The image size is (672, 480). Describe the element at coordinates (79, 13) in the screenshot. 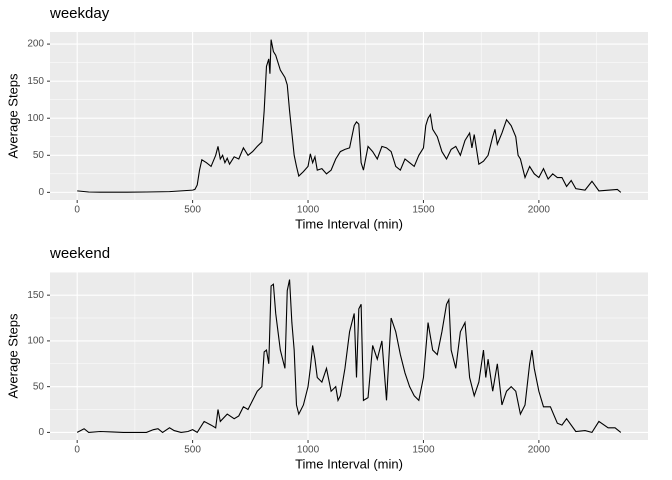

I see `panel-title: weekday` at that location.